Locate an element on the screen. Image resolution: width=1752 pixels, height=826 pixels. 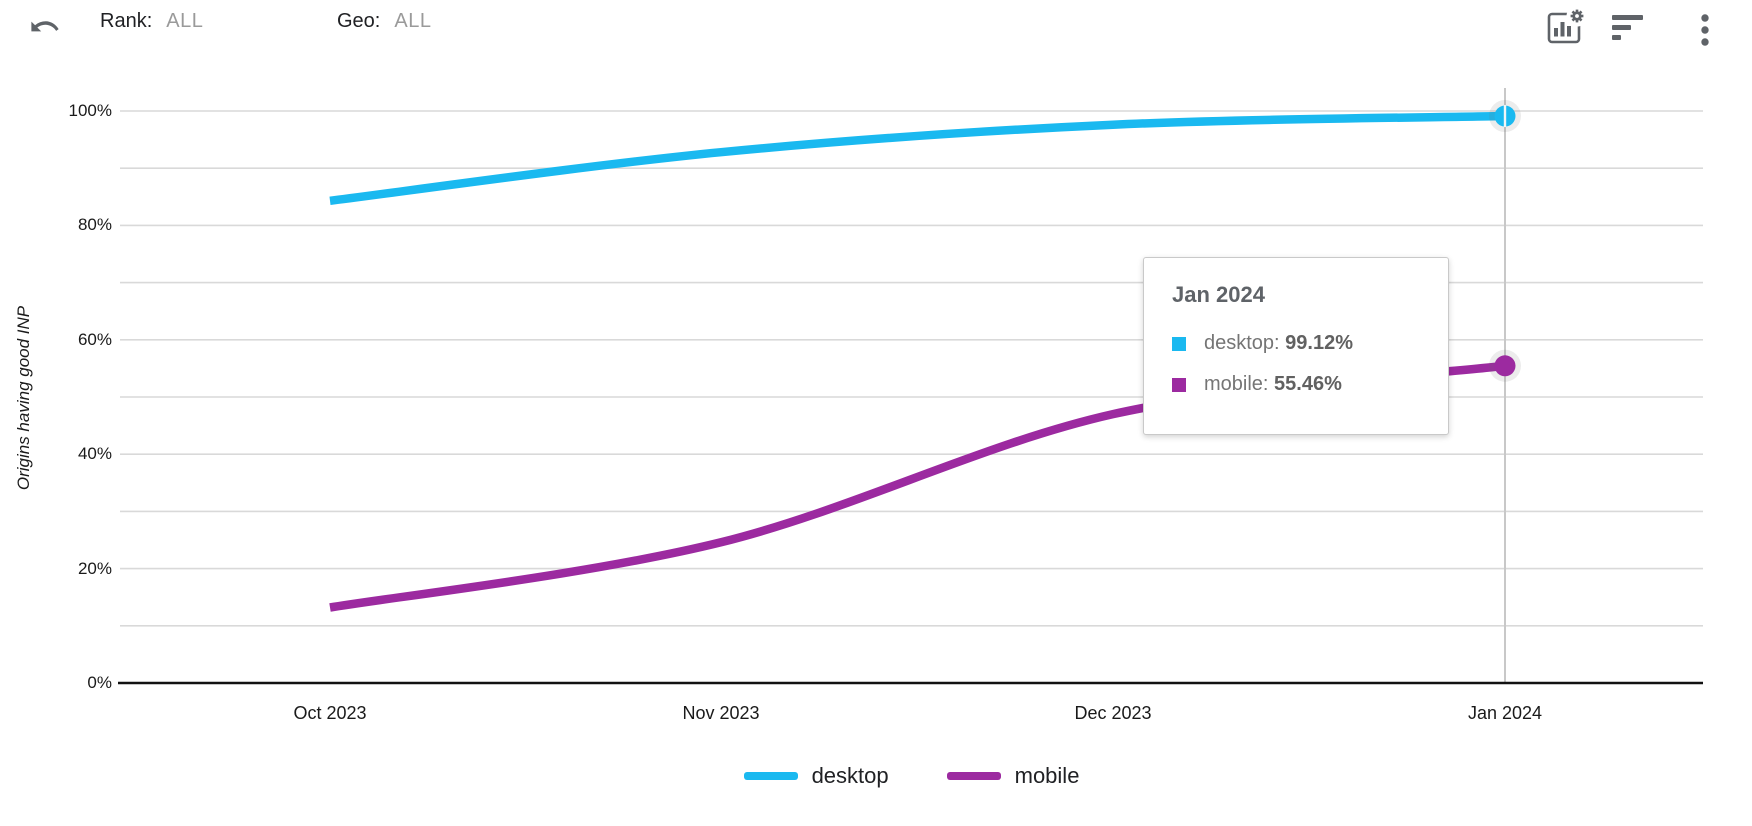
tooltip-row: desktop: 99.12% is located at coordinates (1298, 343).